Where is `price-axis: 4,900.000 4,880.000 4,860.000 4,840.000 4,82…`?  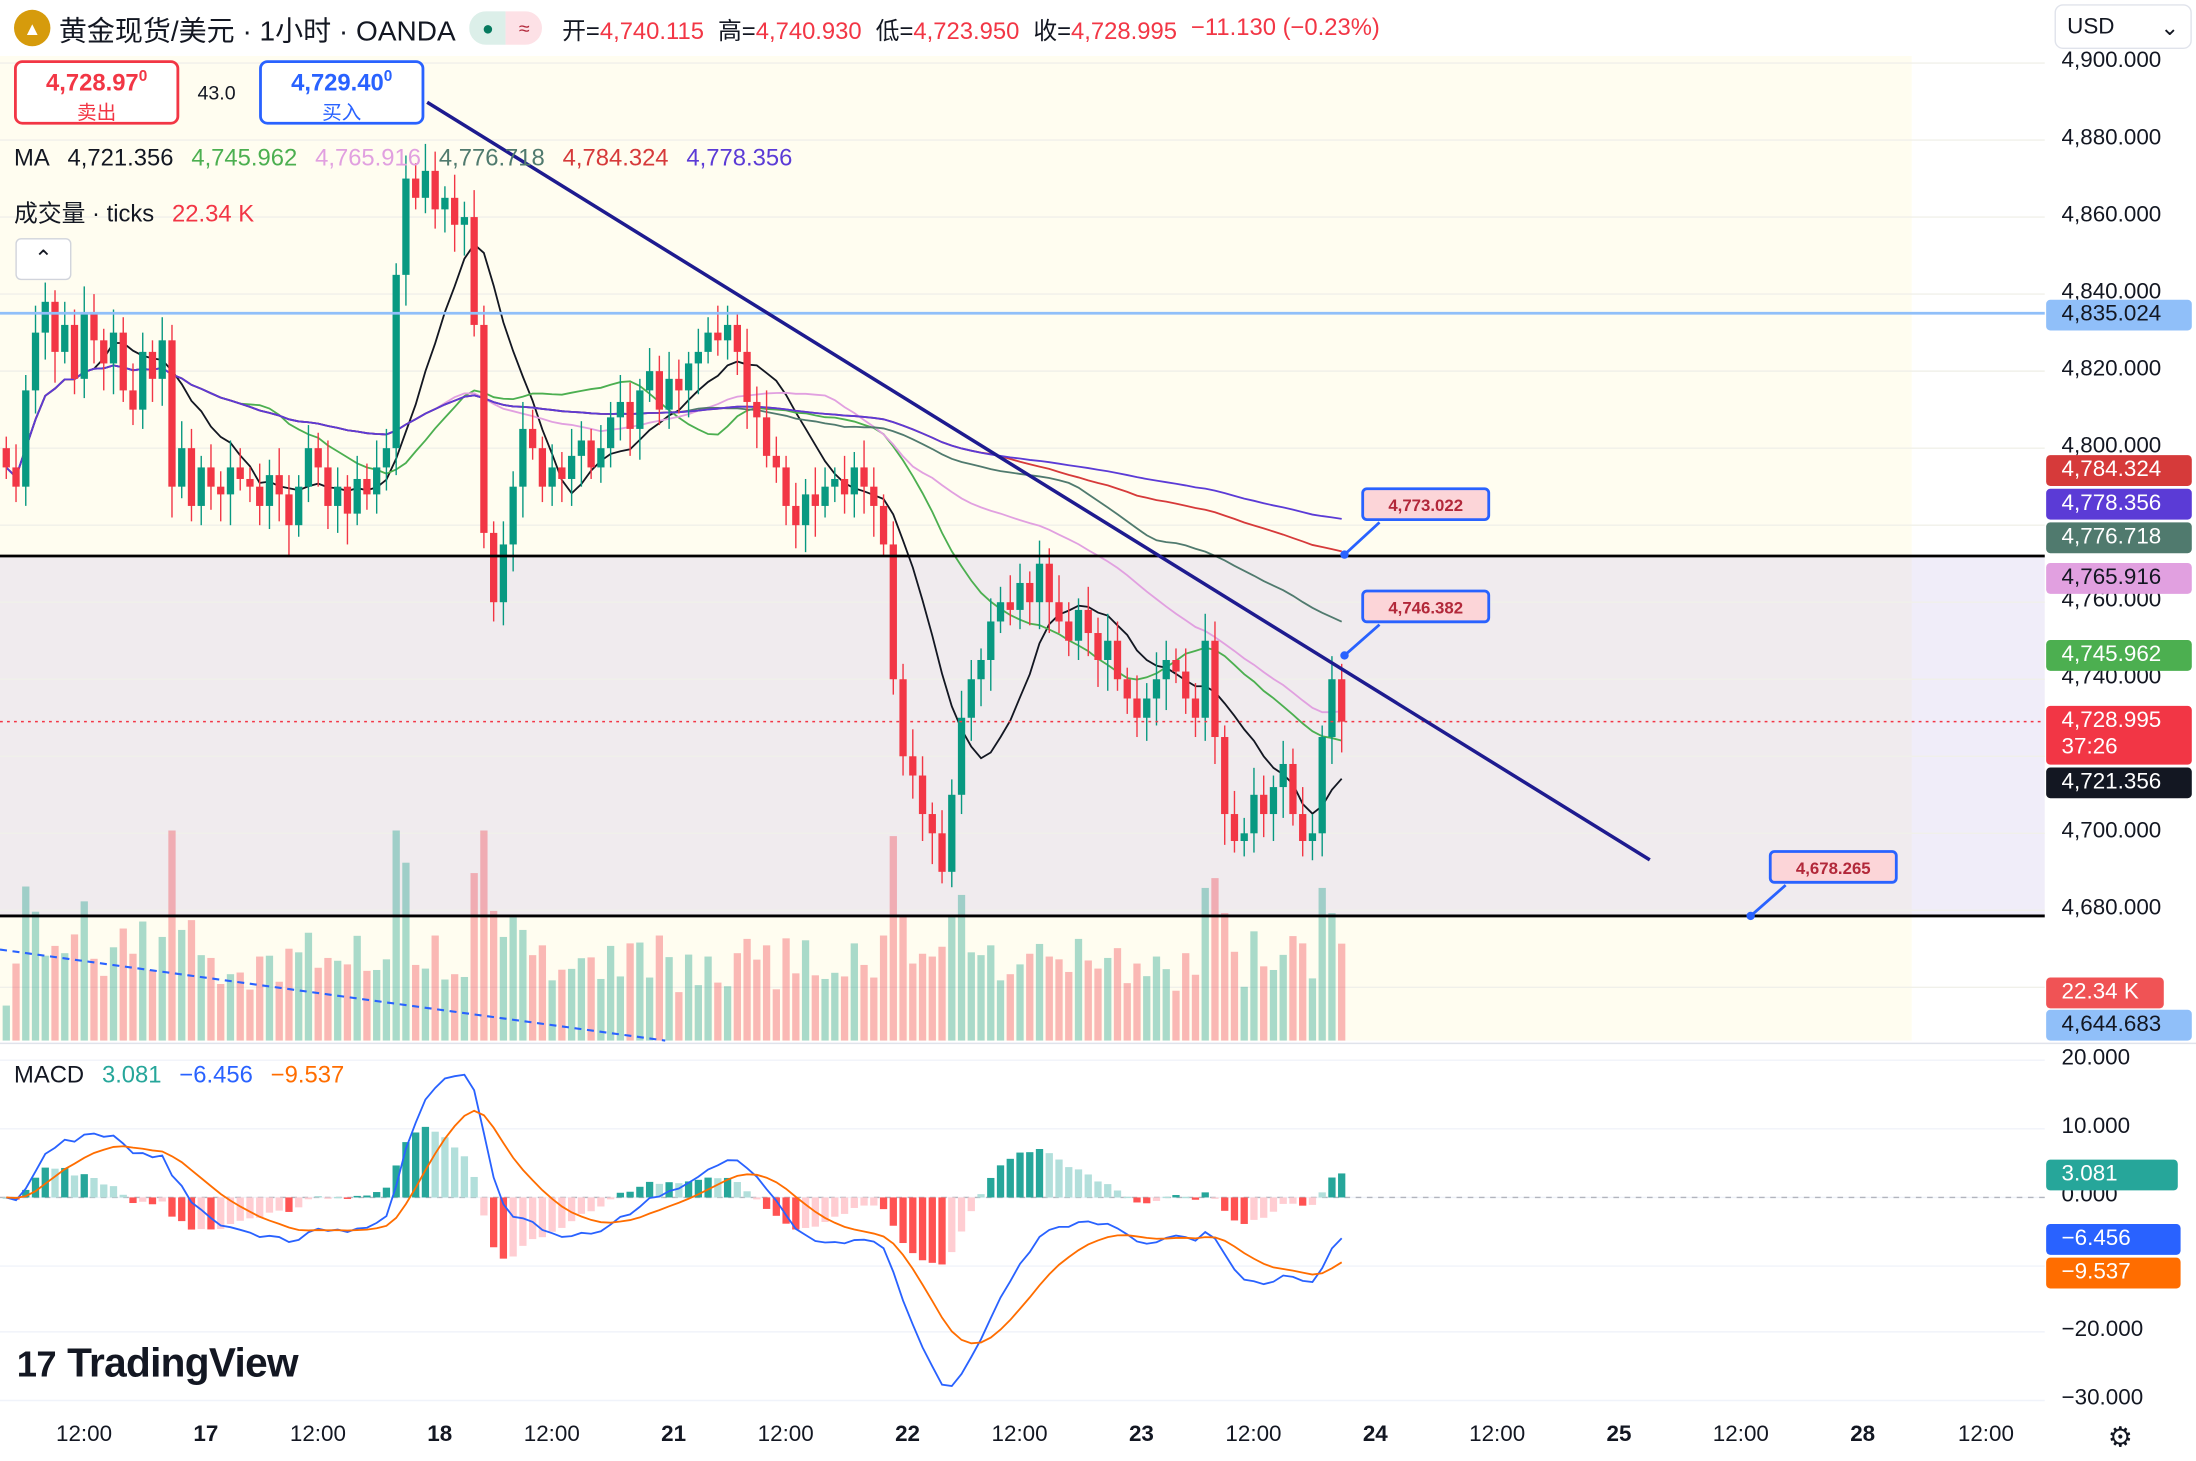
price-axis: 4,900.000 4,880.000 4,860.000 4,840.000 4,82… is located at coordinates (2120, 705).